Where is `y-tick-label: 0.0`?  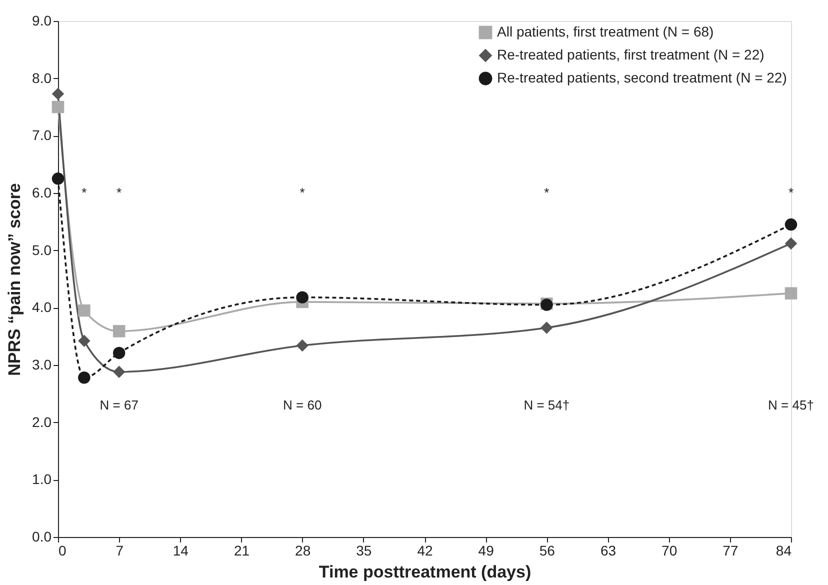
y-tick-label: 0.0 is located at coordinates (42, 536).